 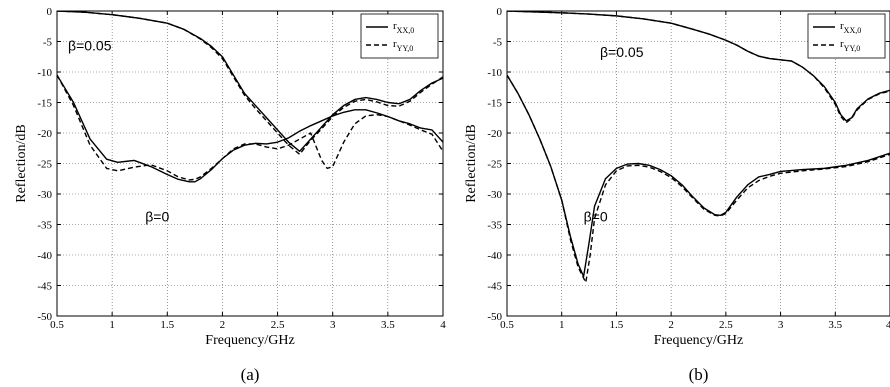 I want to click on panel-1-xtick-label-0: 0.5, so click(x=57, y=325).